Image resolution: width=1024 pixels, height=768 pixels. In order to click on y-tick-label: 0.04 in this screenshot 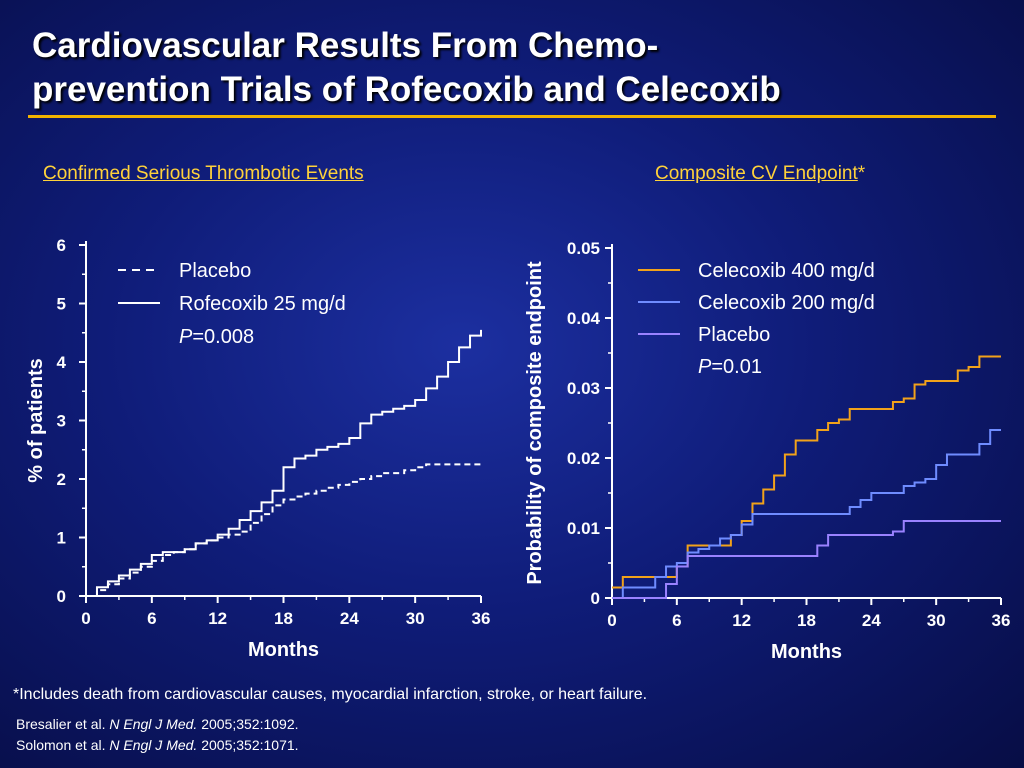, I will do `click(584, 318)`.